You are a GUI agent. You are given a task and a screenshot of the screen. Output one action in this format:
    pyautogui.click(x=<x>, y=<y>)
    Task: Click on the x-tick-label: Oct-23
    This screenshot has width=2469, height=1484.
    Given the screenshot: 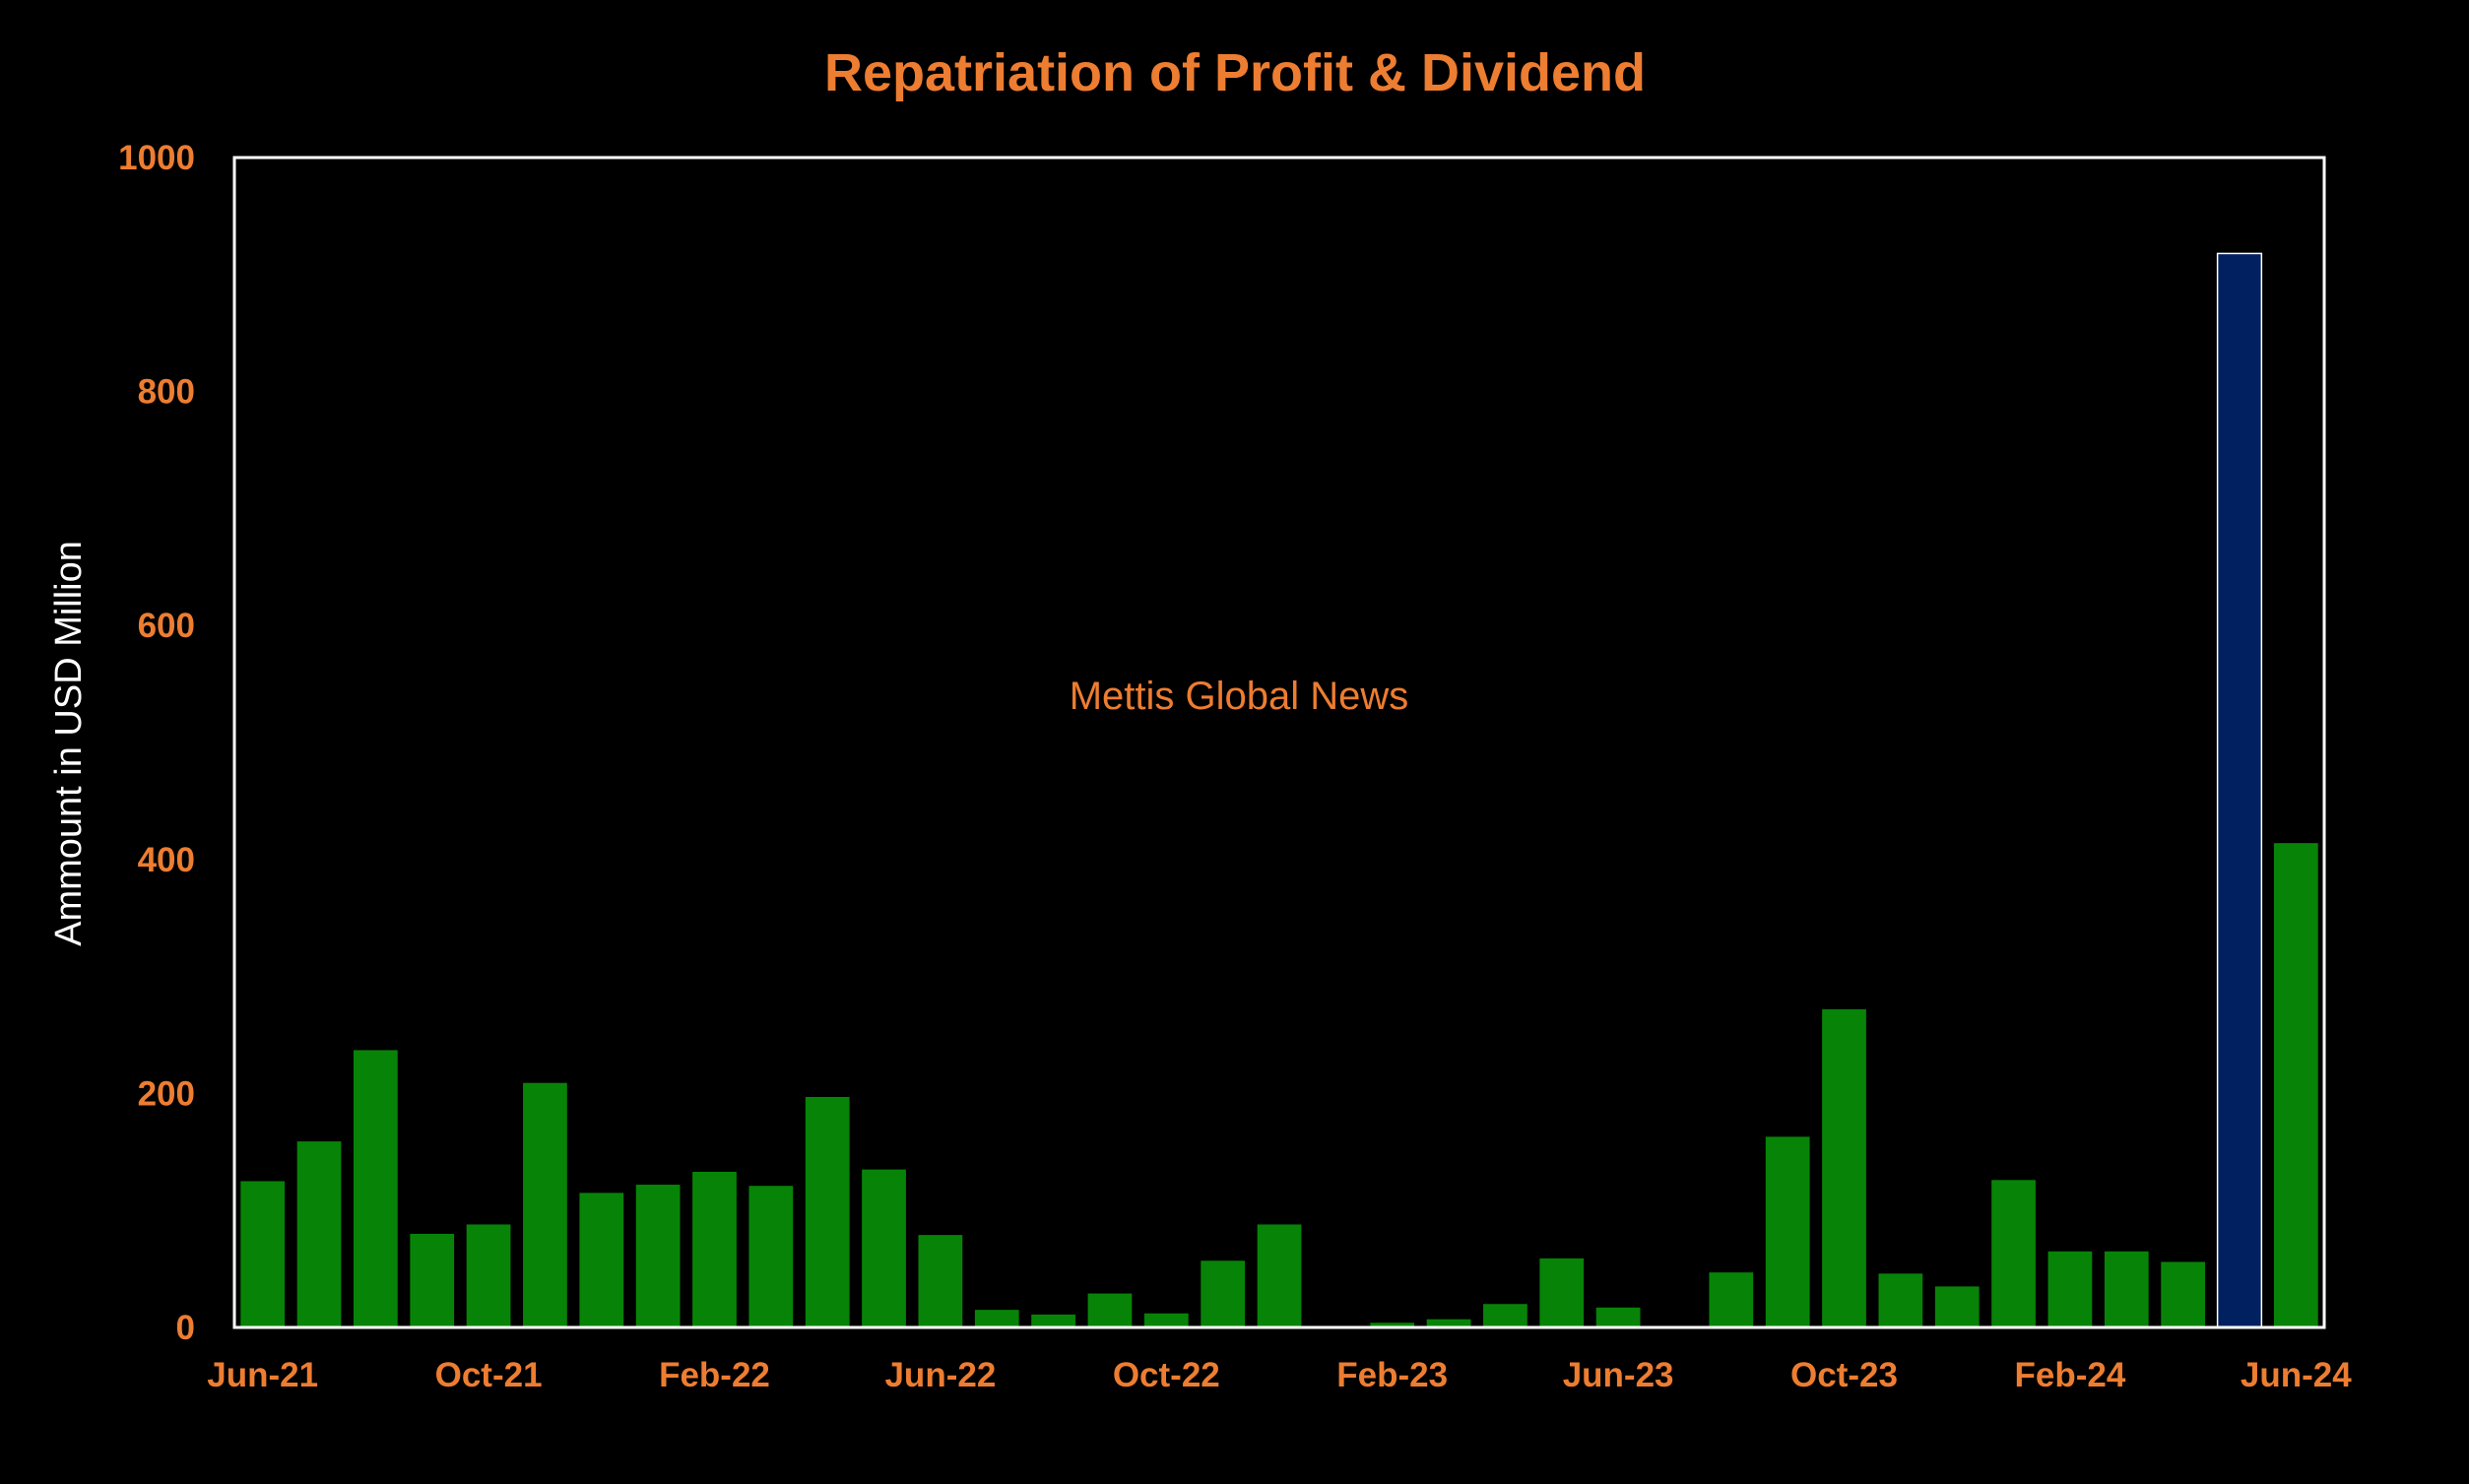 What is the action you would take?
    pyautogui.click(x=1844, y=1375)
    